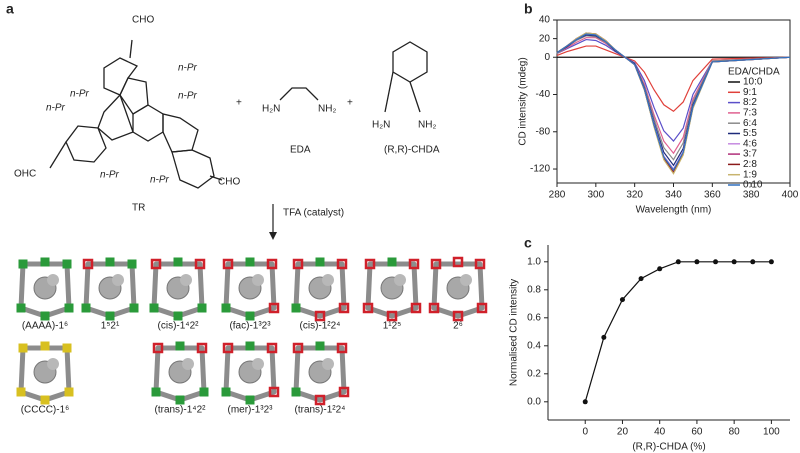 This screenshot has width=800, height=453. Describe the element at coordinates (697, 432) in the screenshot. I see `x-tick-label: 60` at that location.